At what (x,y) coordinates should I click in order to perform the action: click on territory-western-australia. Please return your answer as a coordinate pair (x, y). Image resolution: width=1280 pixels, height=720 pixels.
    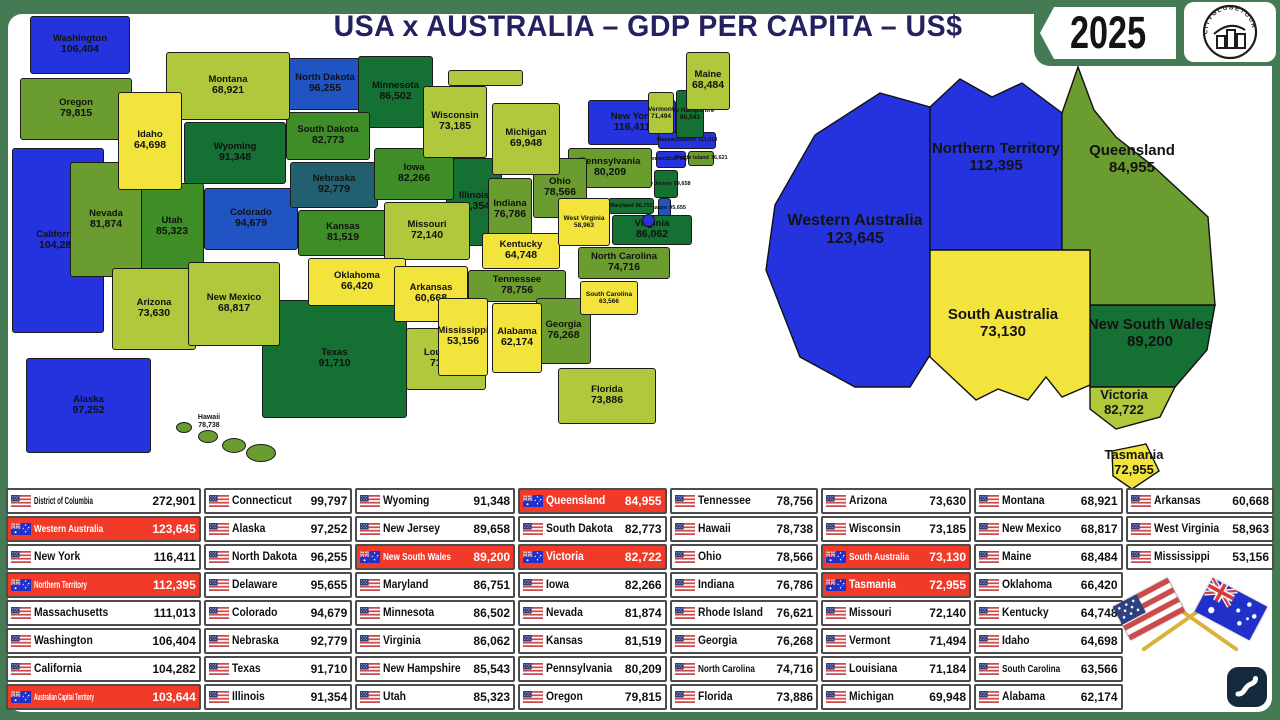
    Looking at the image, I should click on (848, 240).